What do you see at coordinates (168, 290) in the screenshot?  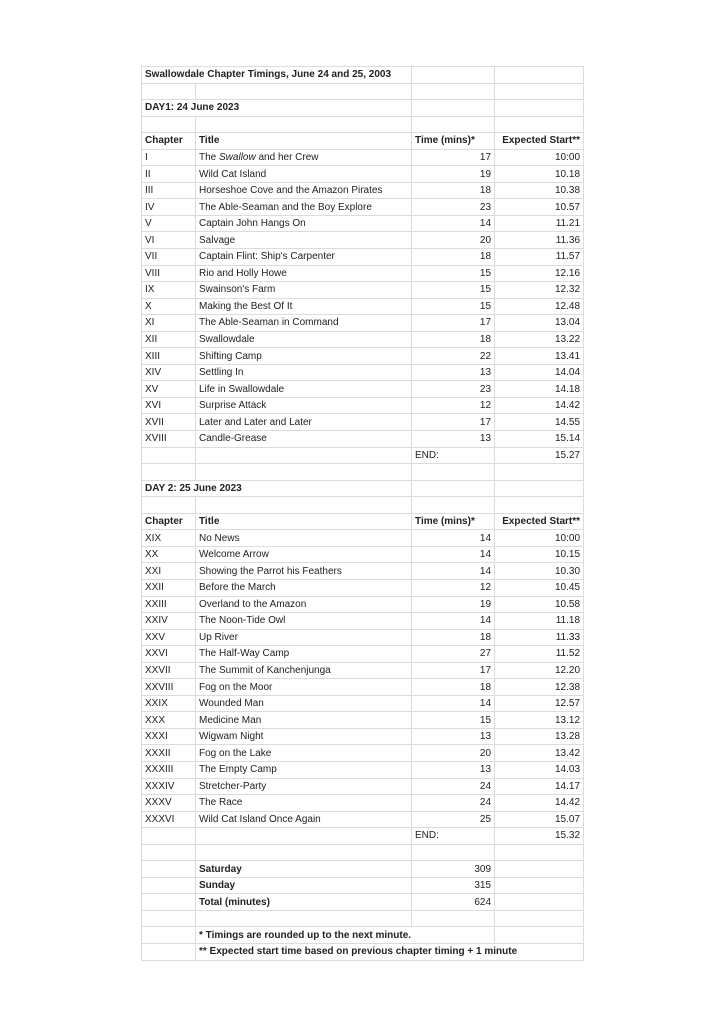 I see `chapter-number: IX` at bounding box center [168, 290].